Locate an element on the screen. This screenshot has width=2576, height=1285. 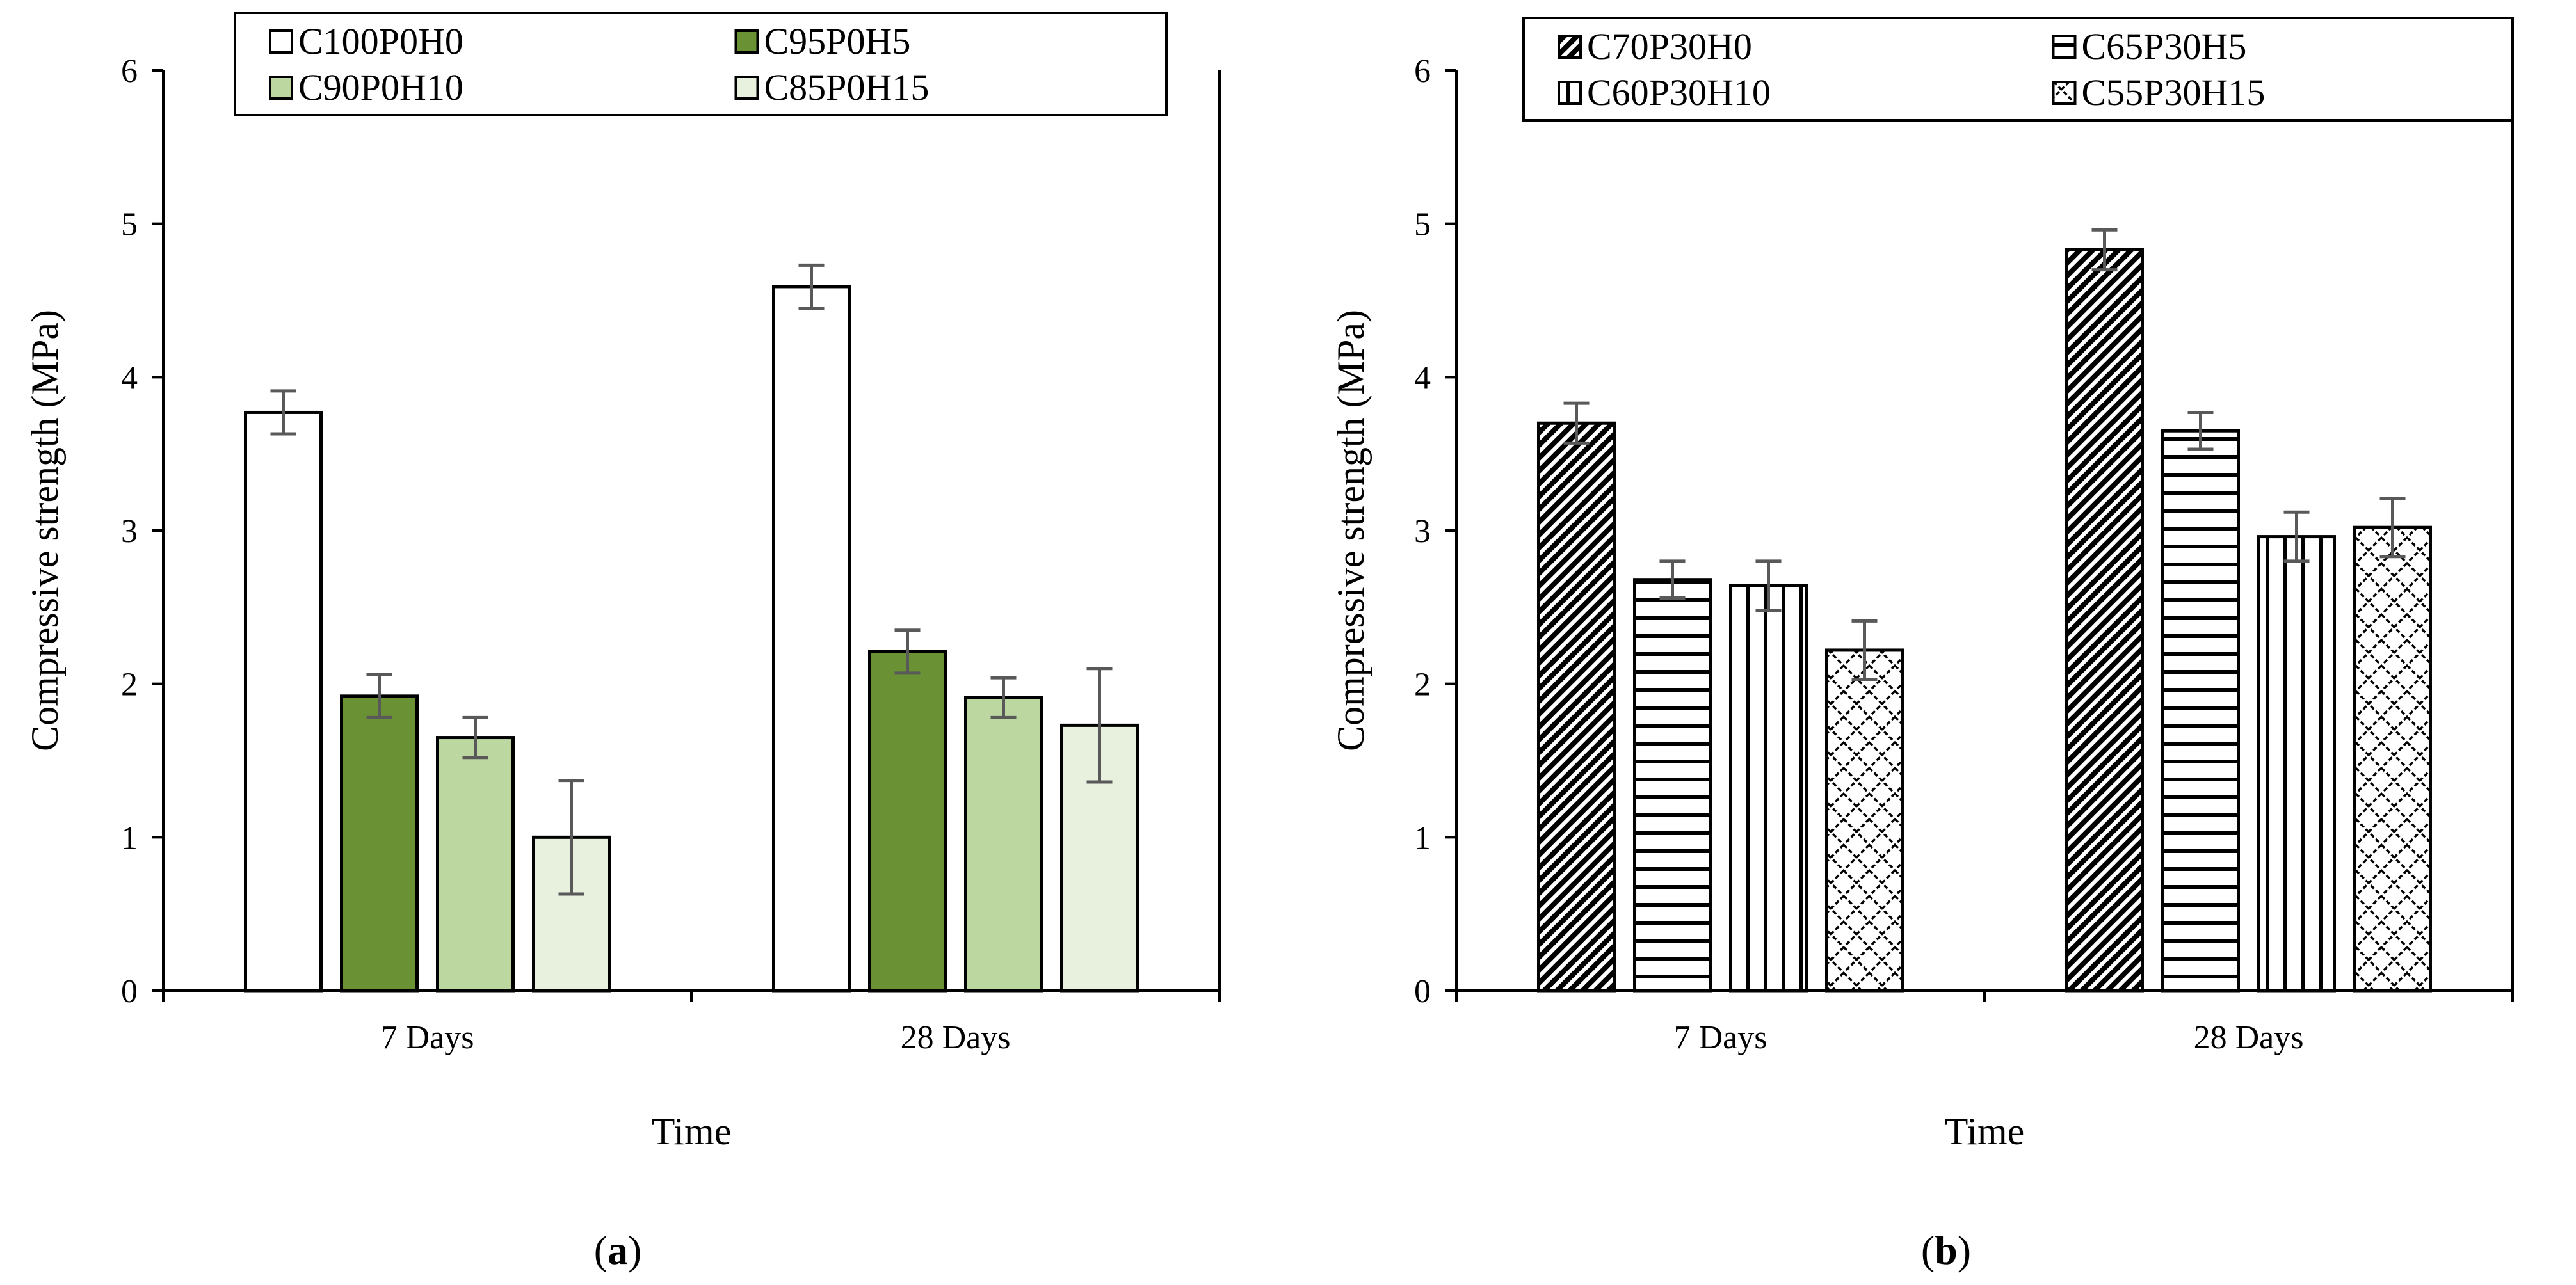
panel-label: (a) is located at coordinates (618, 1250).